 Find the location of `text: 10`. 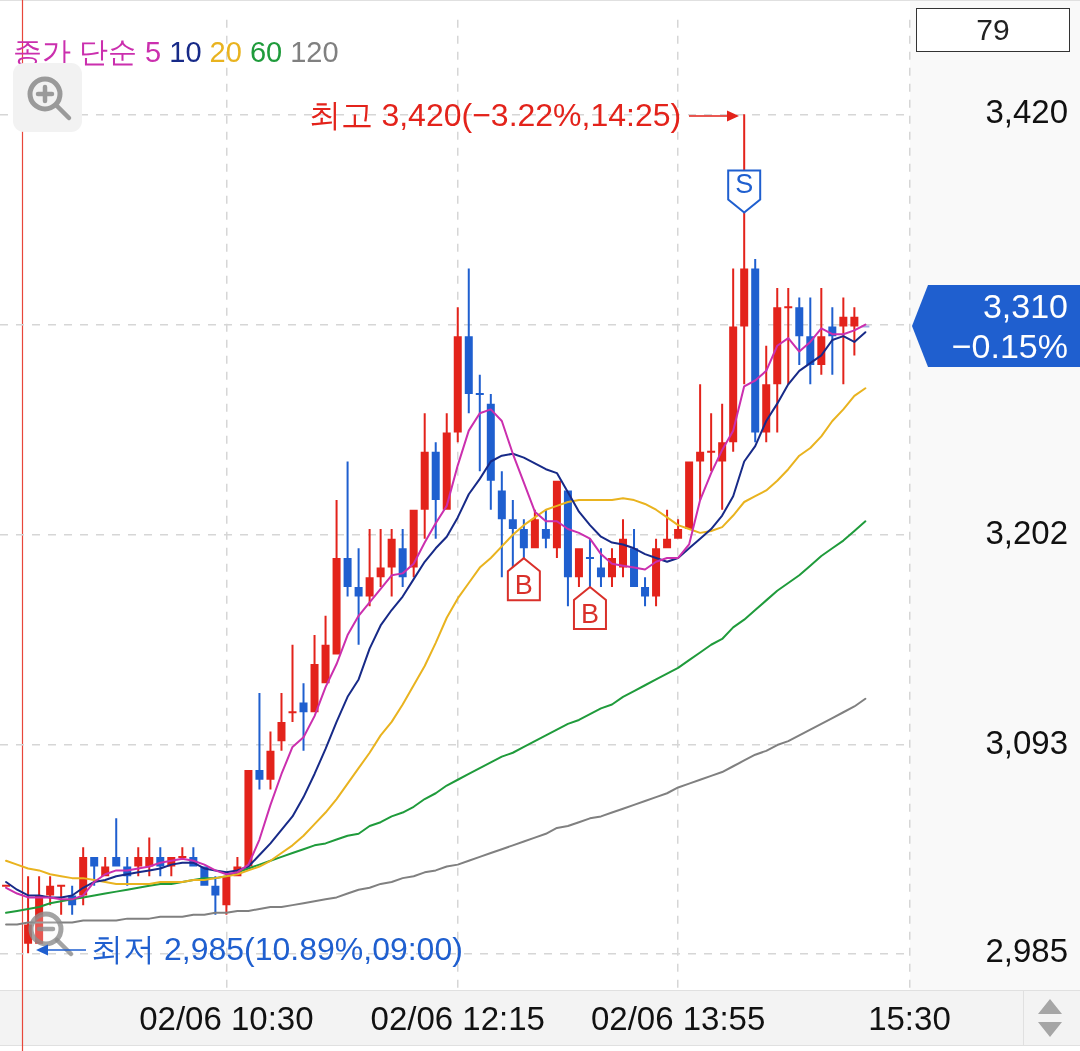

text: 10 is located at coordinates (185, 51).